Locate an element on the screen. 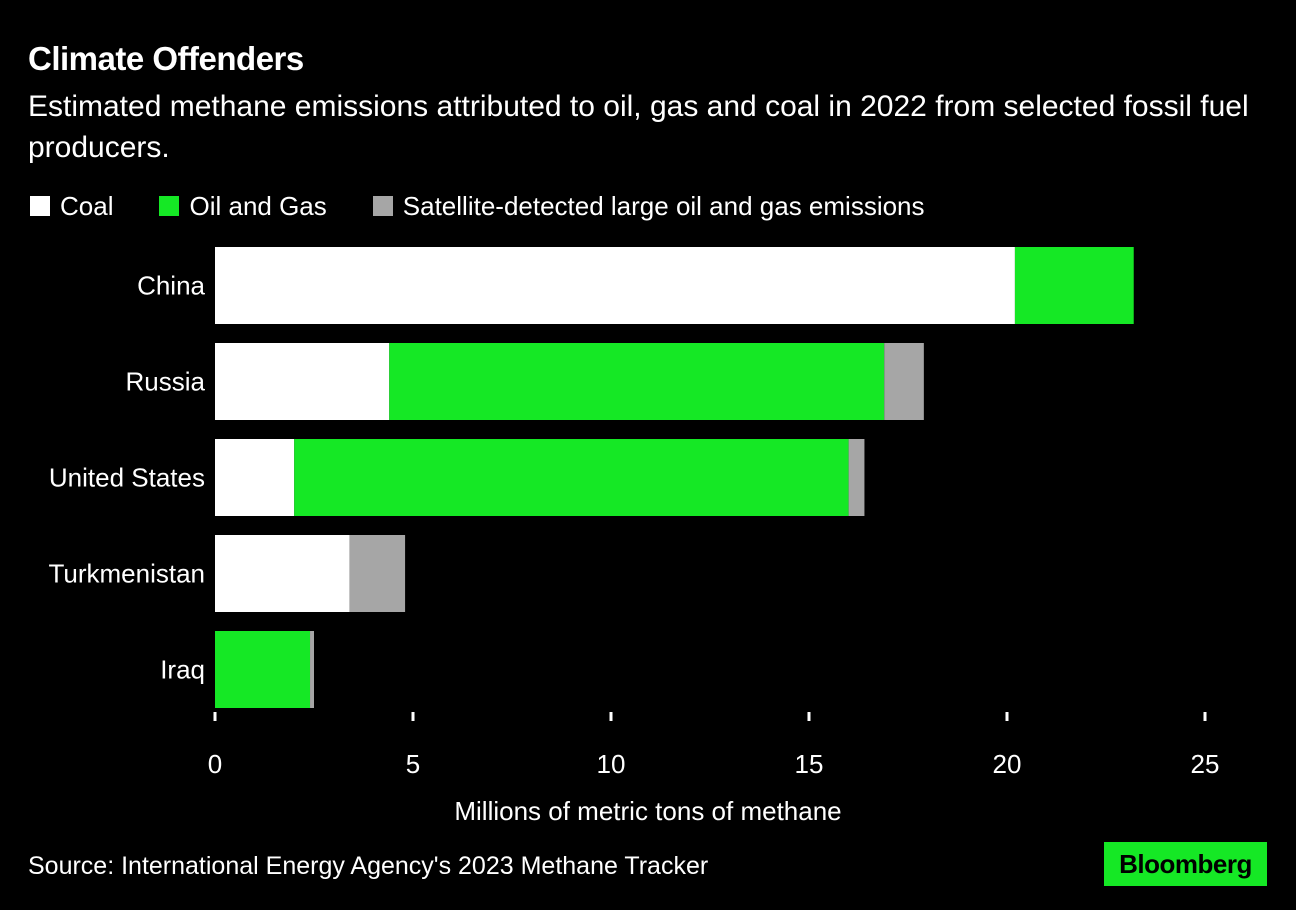  legend-label-coal: Coal is located at coordinates (87, 205).